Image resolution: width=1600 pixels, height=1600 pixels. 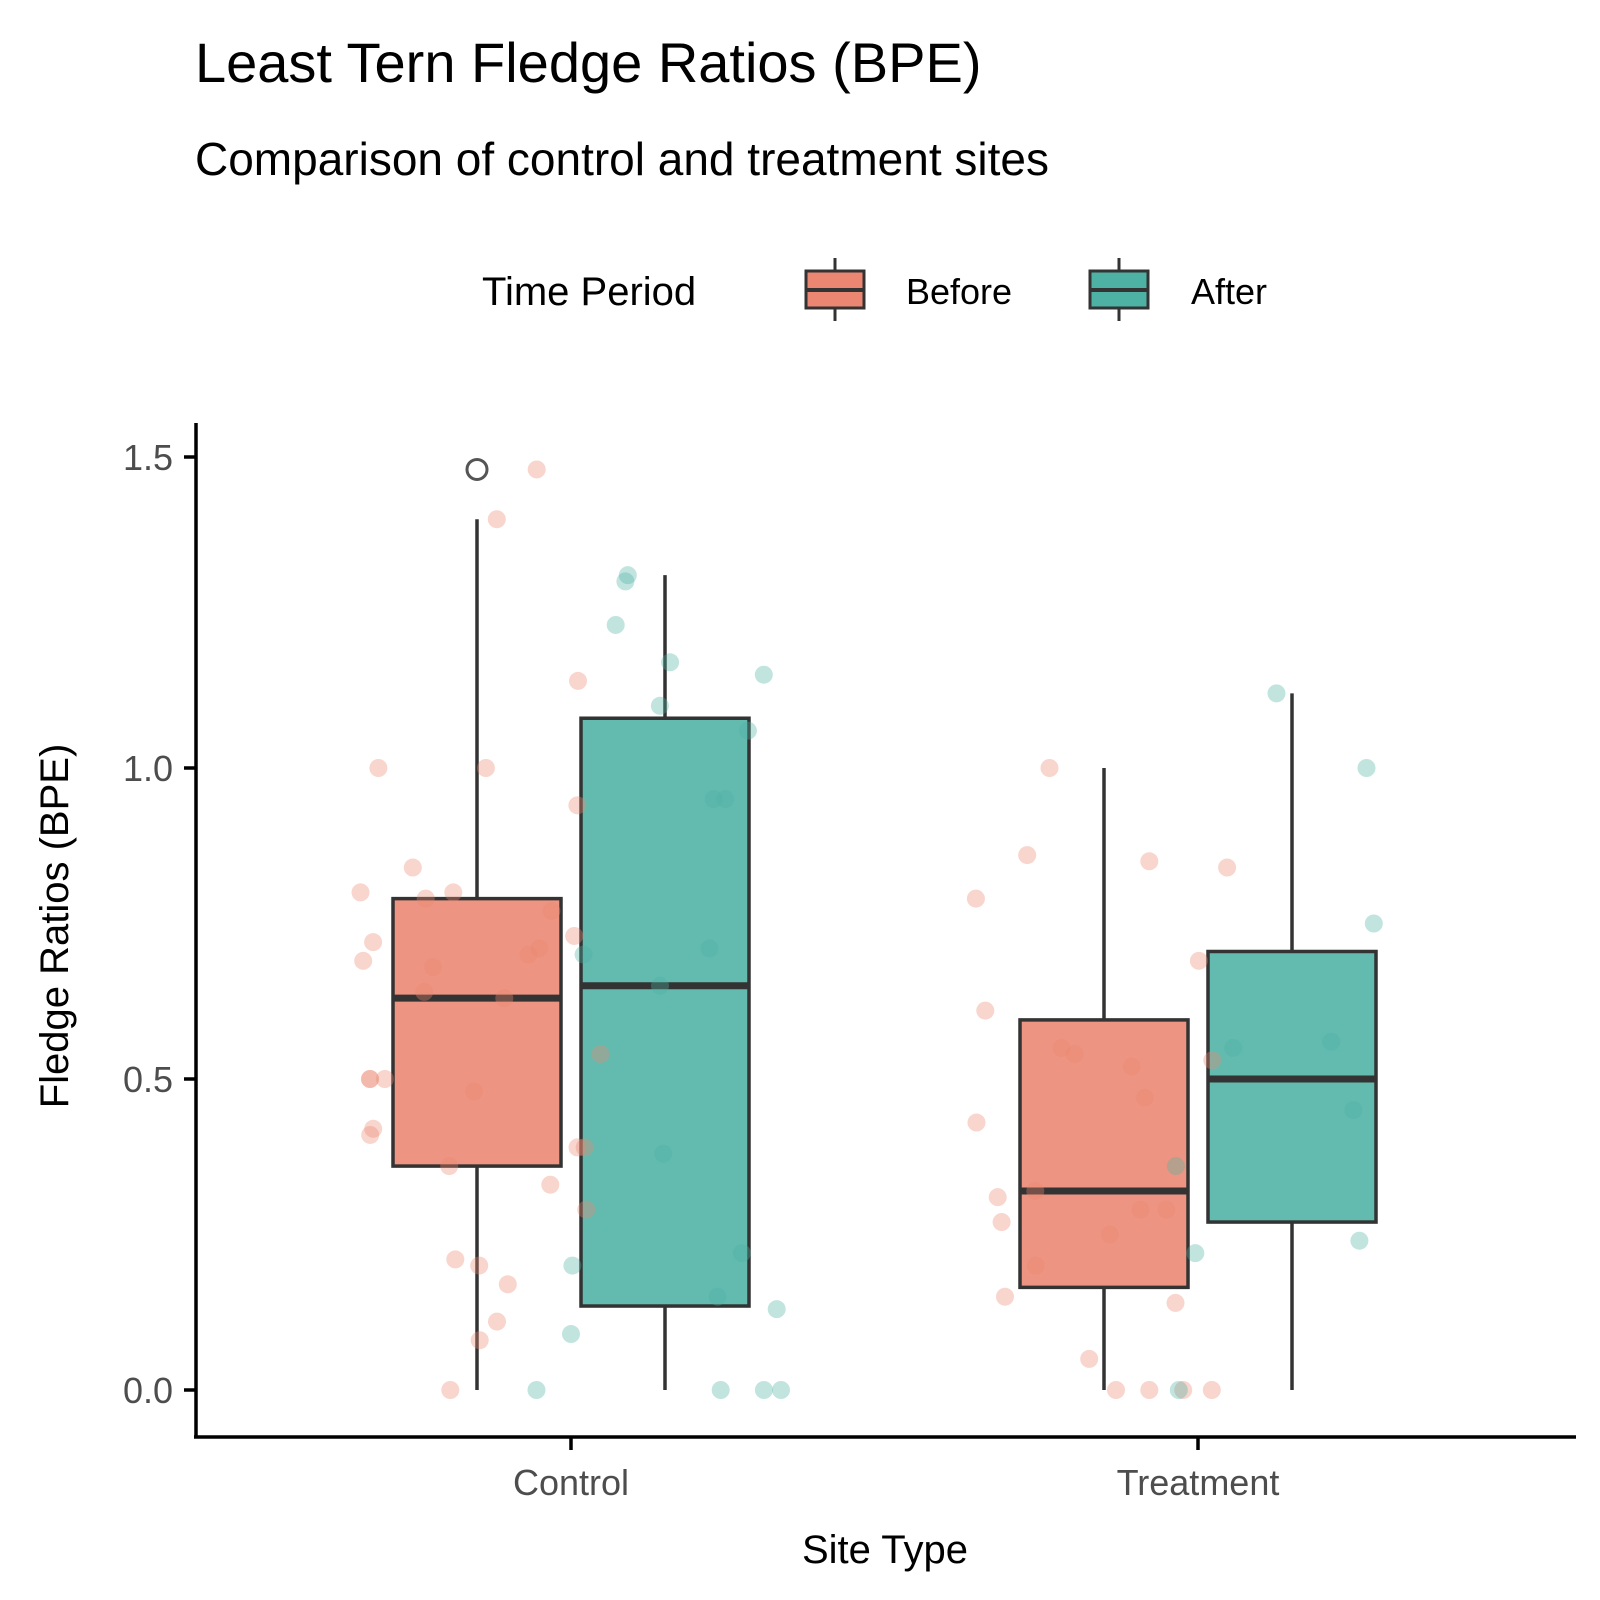 I want to click on legend-label-after: After, so click(x=1229, y=291).